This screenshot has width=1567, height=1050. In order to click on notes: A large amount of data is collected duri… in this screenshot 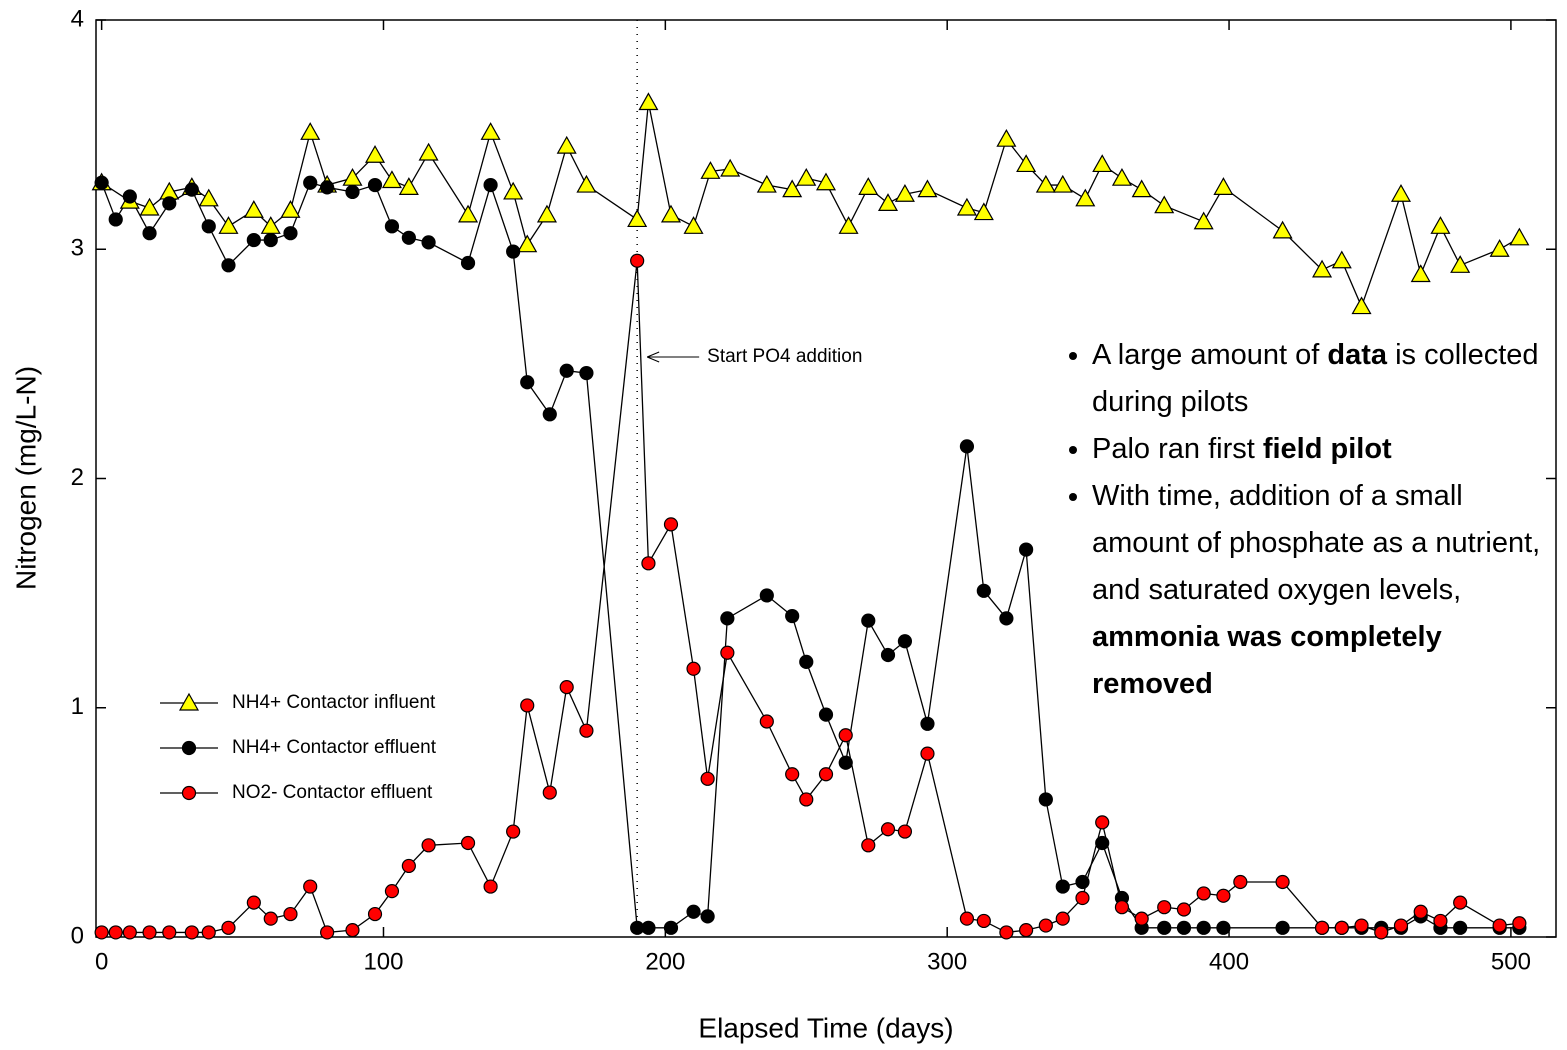, I will do `click(1308, 520)`.